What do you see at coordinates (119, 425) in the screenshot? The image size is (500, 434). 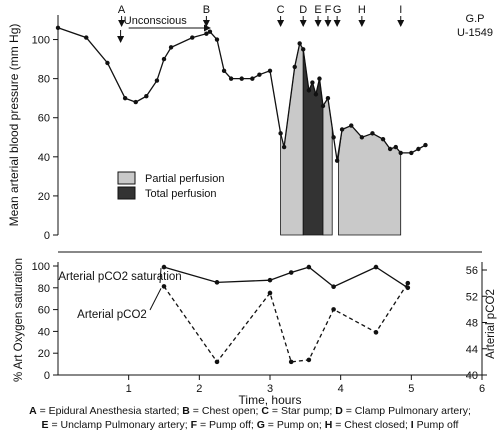 I see `caption-text-E: = Unclamp Pulmonary artery;` at bounding box center [119, 425].